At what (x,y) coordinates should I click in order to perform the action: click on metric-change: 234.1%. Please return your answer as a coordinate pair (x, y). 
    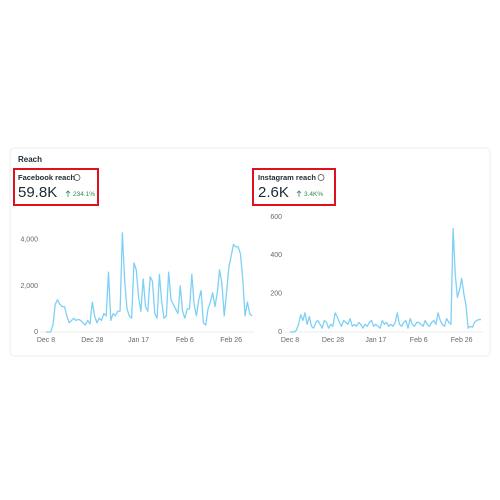
    Looking at the image, I should click on (84, 194).